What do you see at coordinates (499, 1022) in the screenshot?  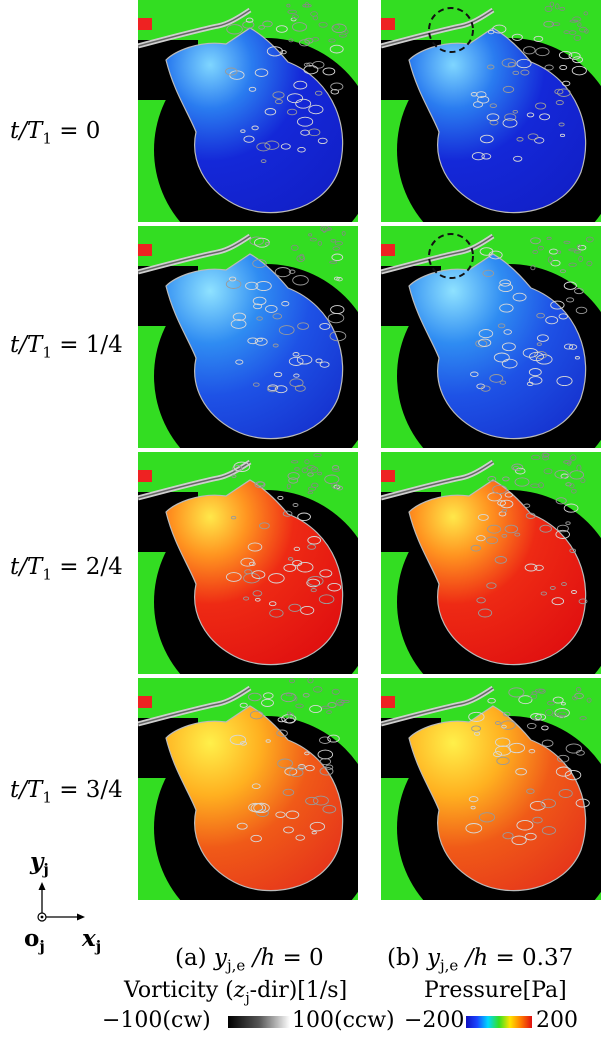 I see `pressure-colorbar` at bounding box center [499, 1022].